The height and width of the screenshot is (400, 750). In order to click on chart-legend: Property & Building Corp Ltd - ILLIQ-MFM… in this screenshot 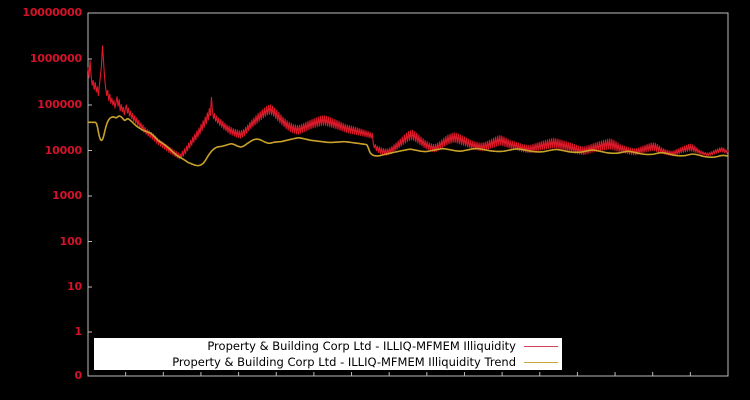, I will do `click(328, 354)`.